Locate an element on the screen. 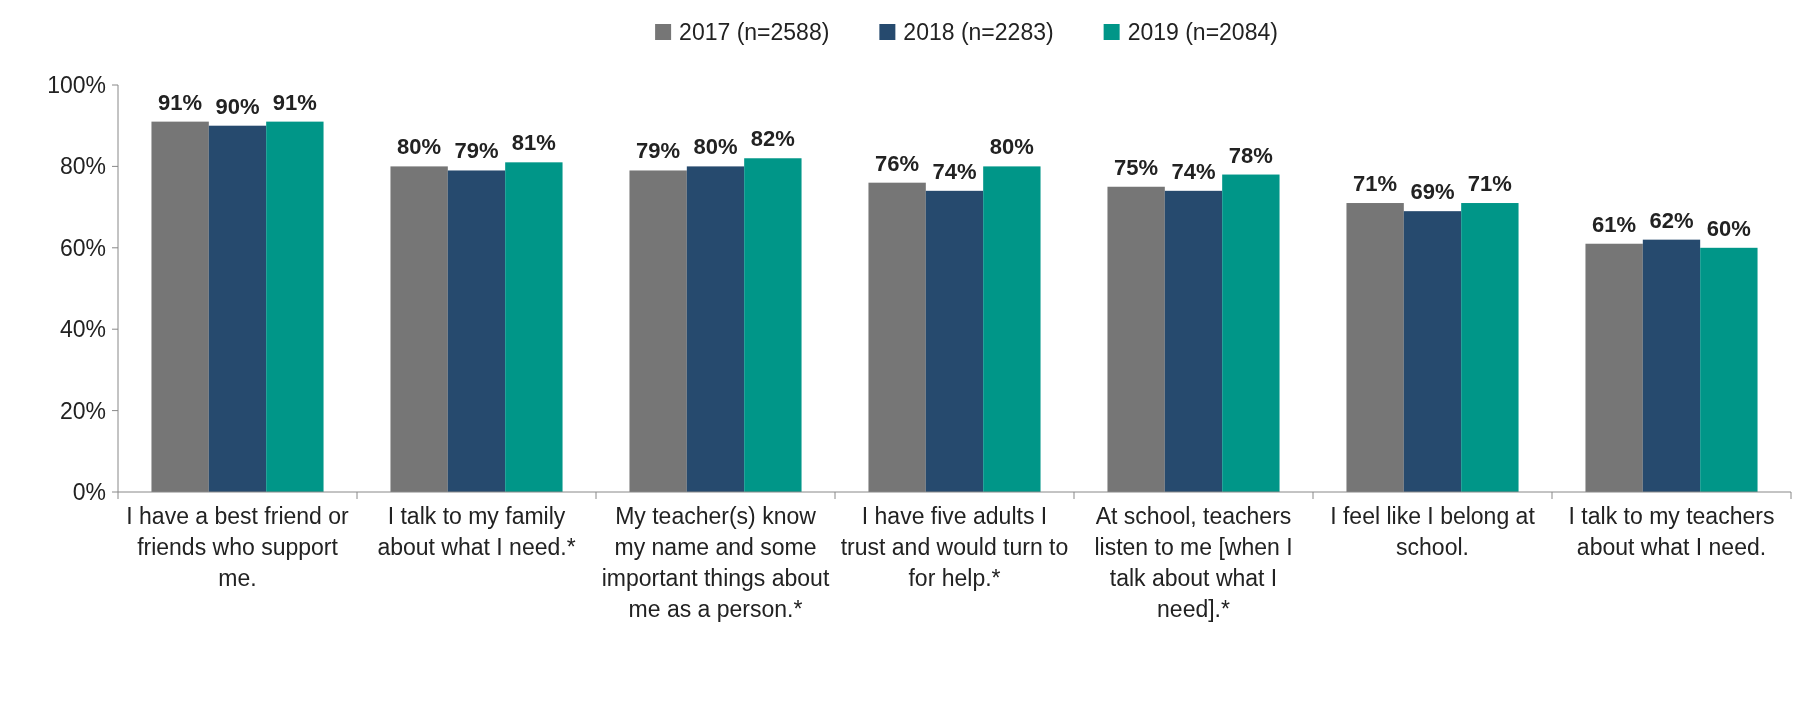  x-tick-label: I talk to my teachers about what I need. is located at coordinates (1671, 531).